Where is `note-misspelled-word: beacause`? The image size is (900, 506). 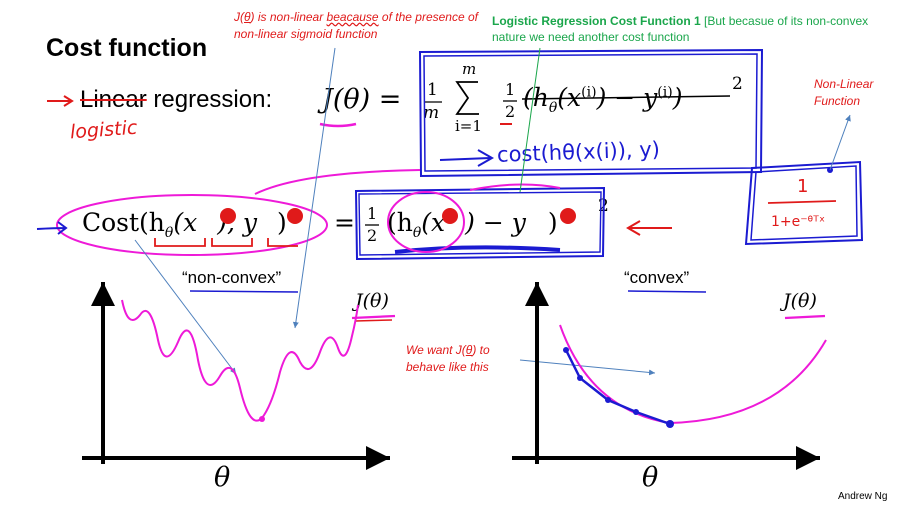
note-misspelled-word: beacause is located at coordinates (352, 17).